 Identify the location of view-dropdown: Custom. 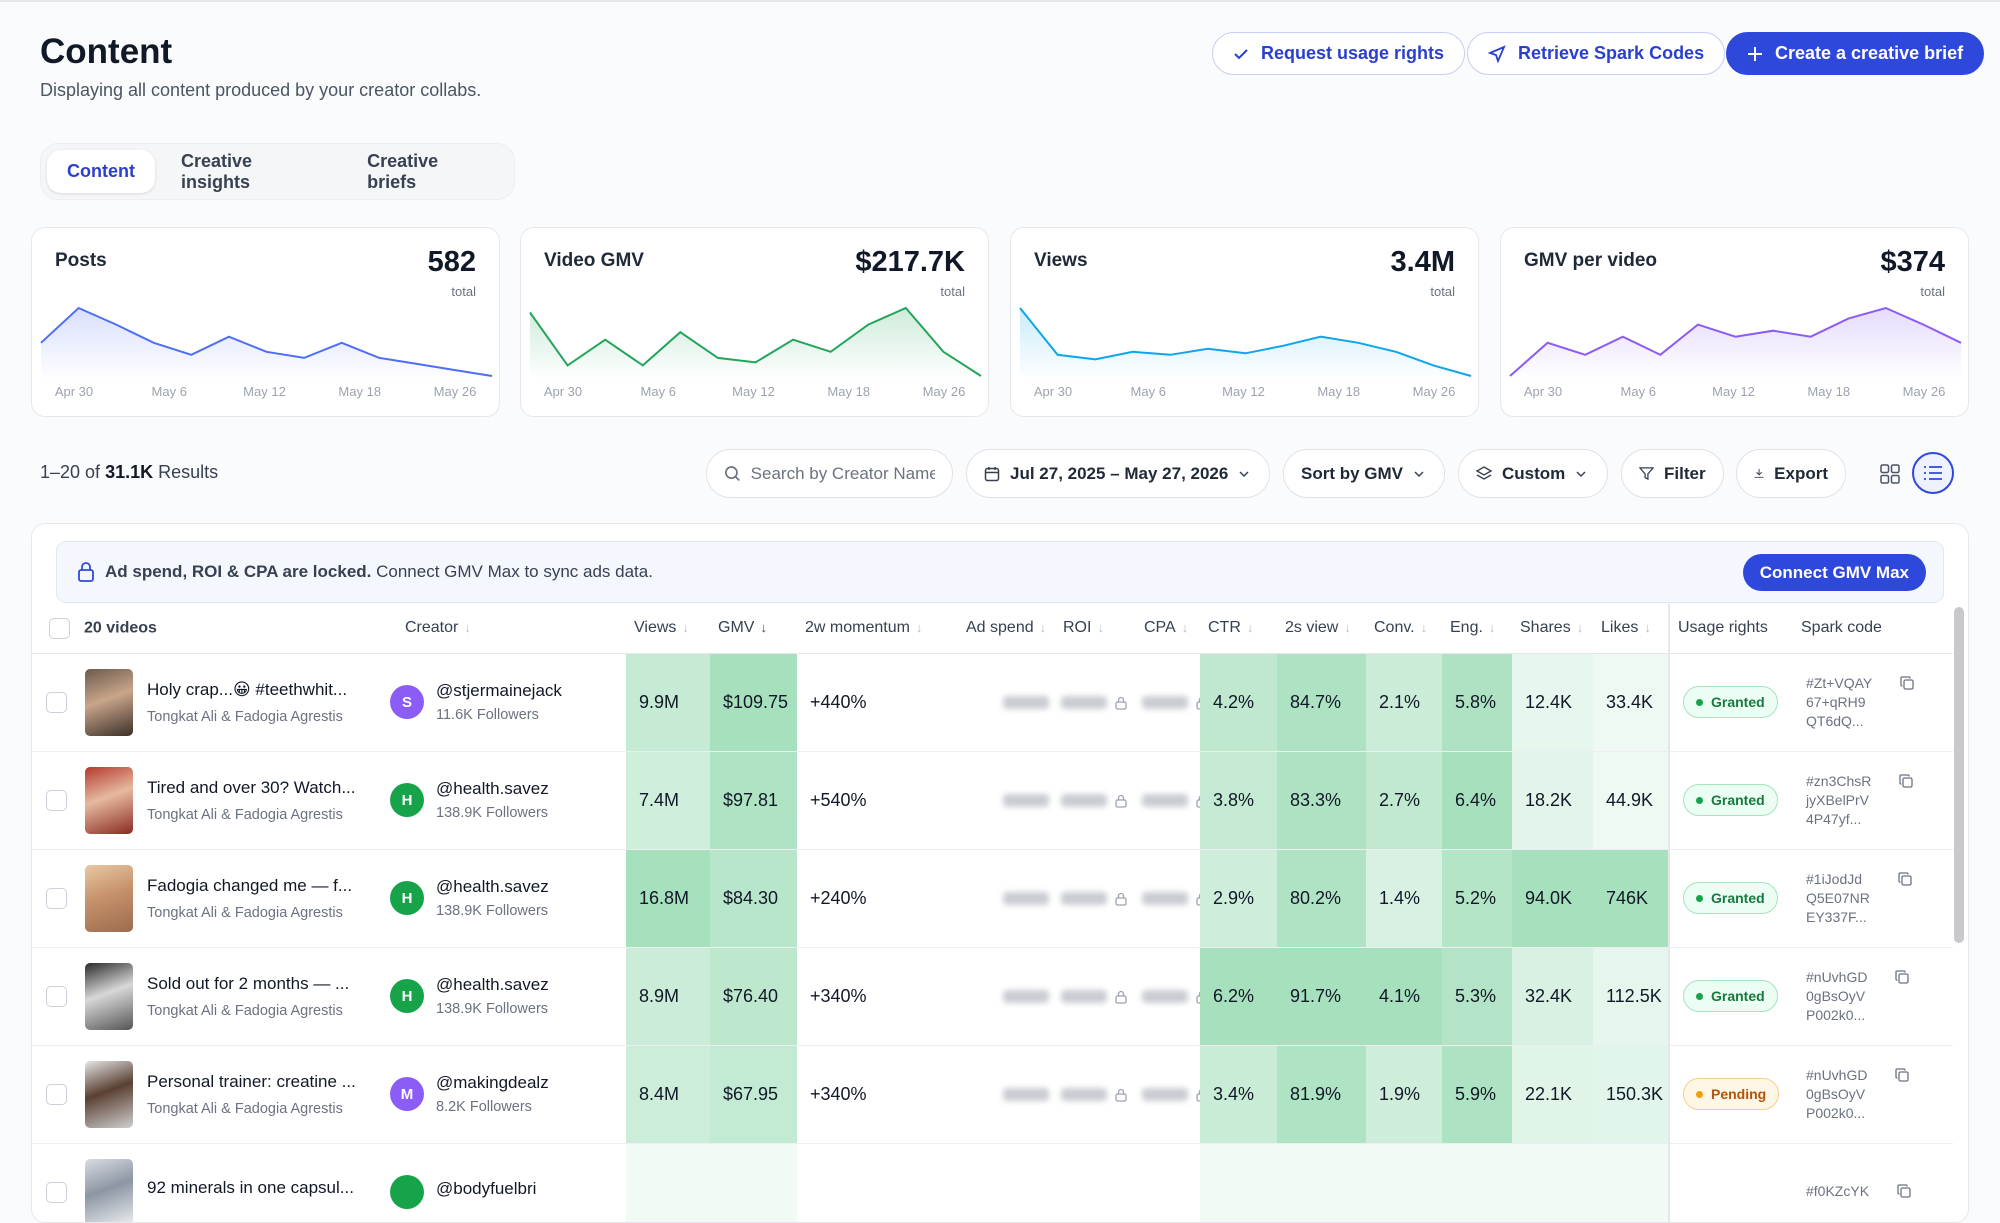
(1533, 473).